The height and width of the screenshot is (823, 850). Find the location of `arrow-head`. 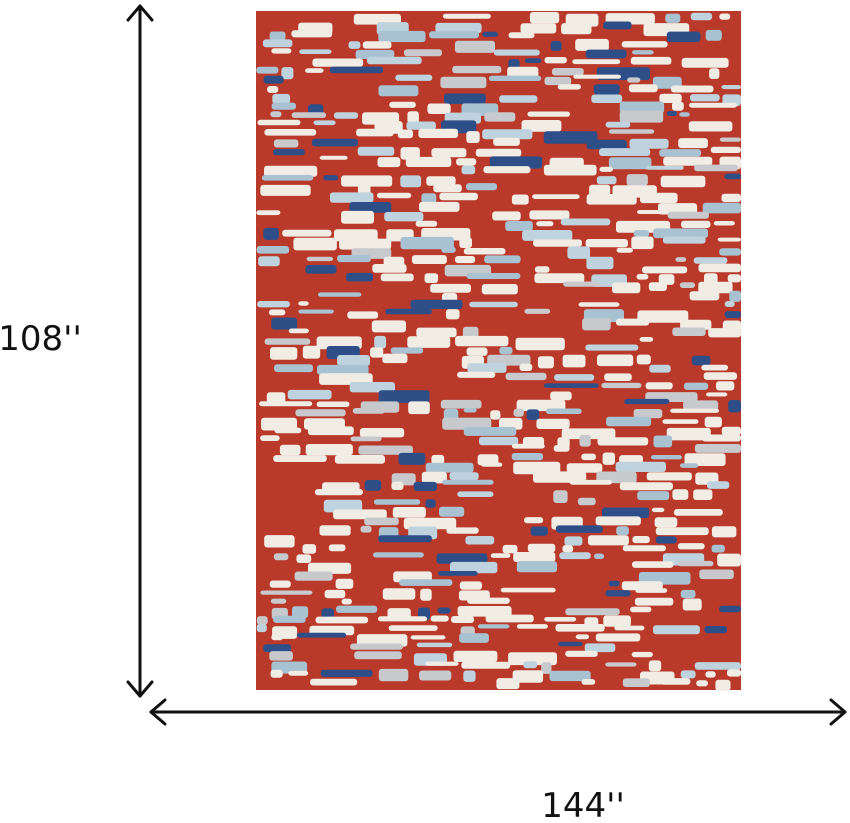

arrow-head is located at coordinates (838, 712).